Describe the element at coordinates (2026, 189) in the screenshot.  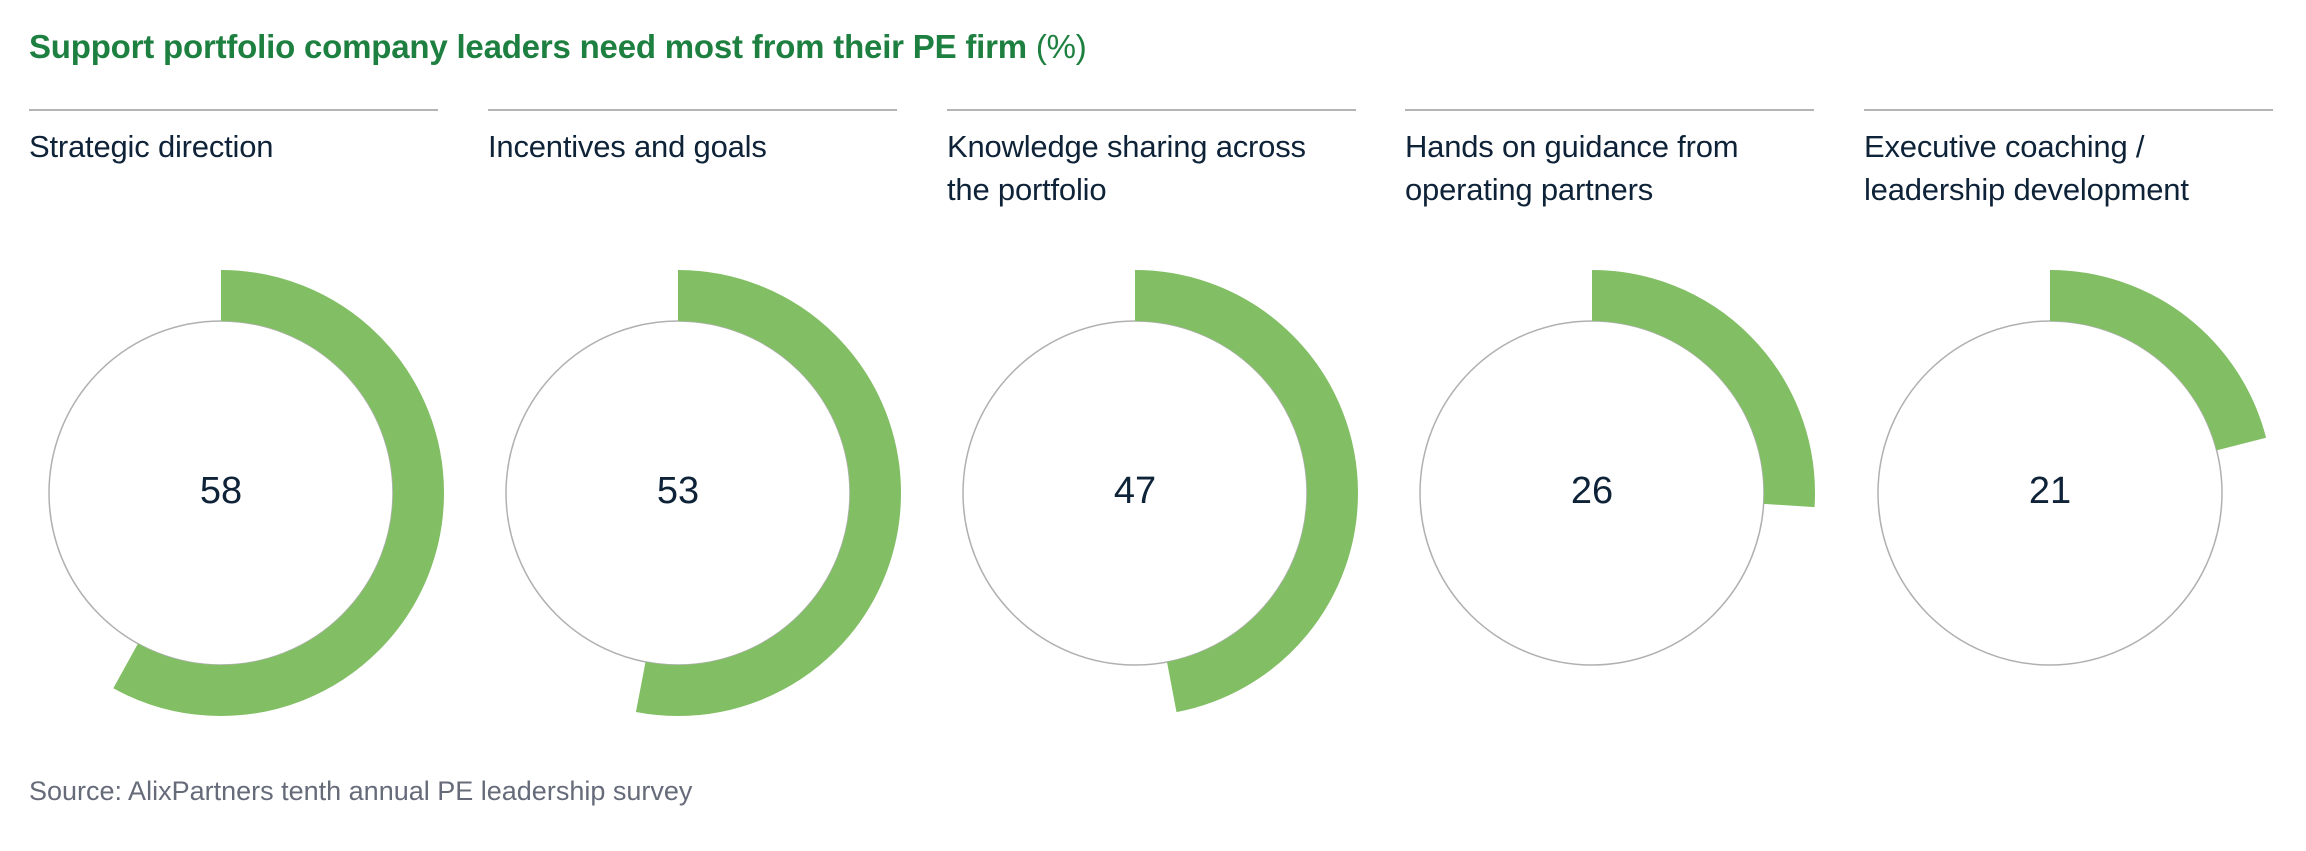
I see `metric-label-line: leadership development` at that location.